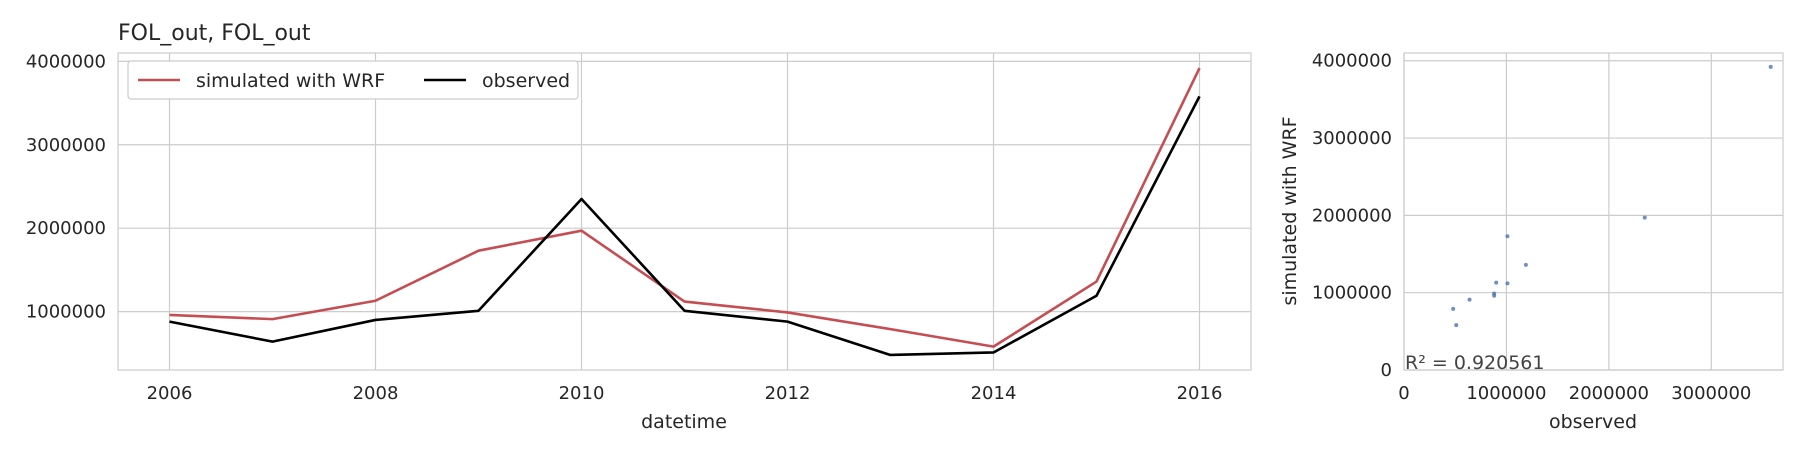  Describe the element at coordinates (66, 61) in the screenshot. I see `line-chart-y-tick-label: 4000000` at that location.